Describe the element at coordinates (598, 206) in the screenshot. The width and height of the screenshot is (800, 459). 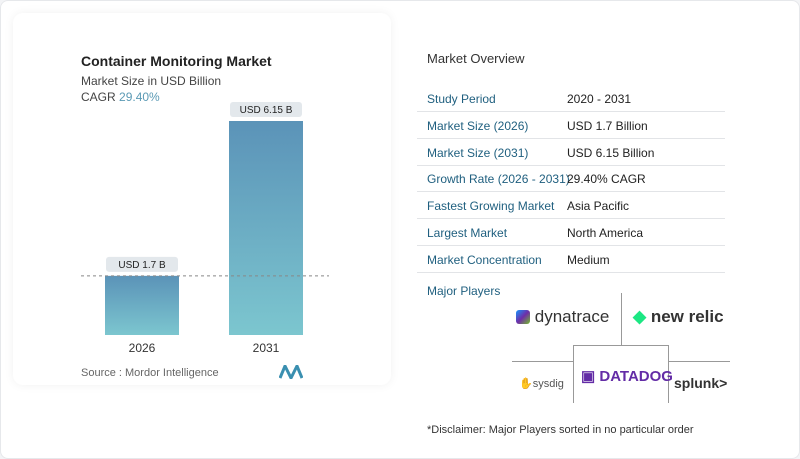
I see `row-value: Asia Pacific` at that location.